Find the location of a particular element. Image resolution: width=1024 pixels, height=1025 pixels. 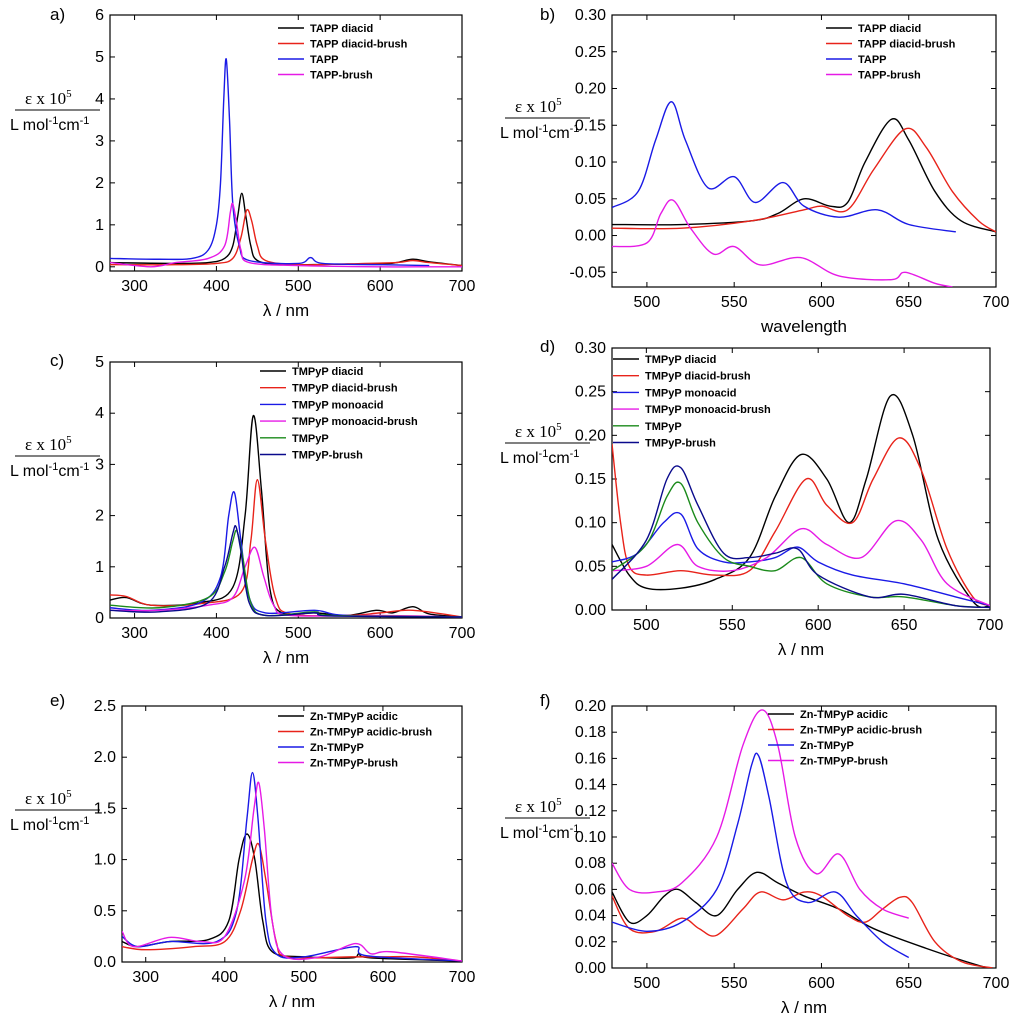

y-tick-label: 0.16 is located at coordinates (590, 758).